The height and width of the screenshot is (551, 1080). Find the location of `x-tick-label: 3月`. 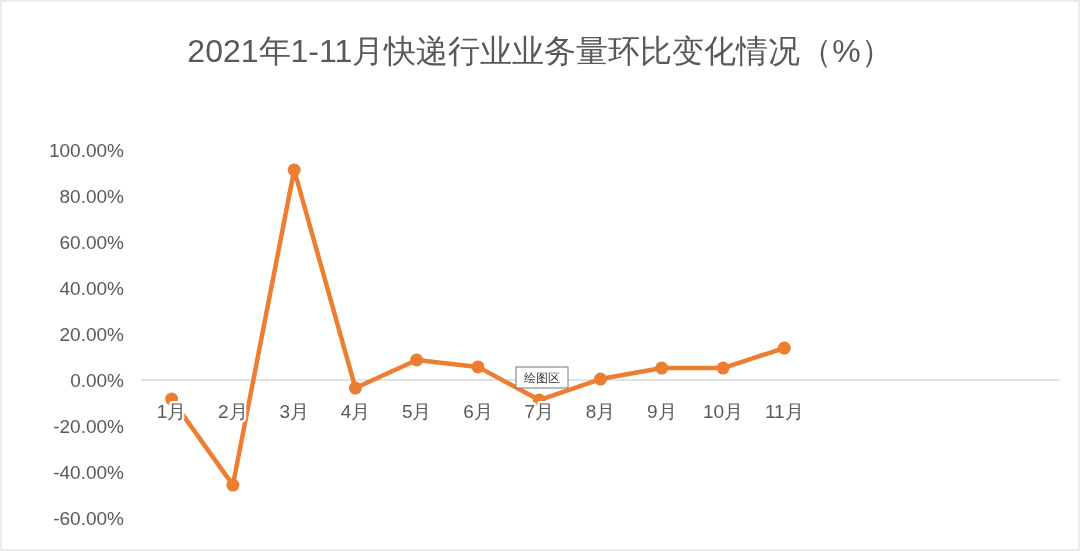

x-tick-label: 3月 is located at coordinates (294, 411).